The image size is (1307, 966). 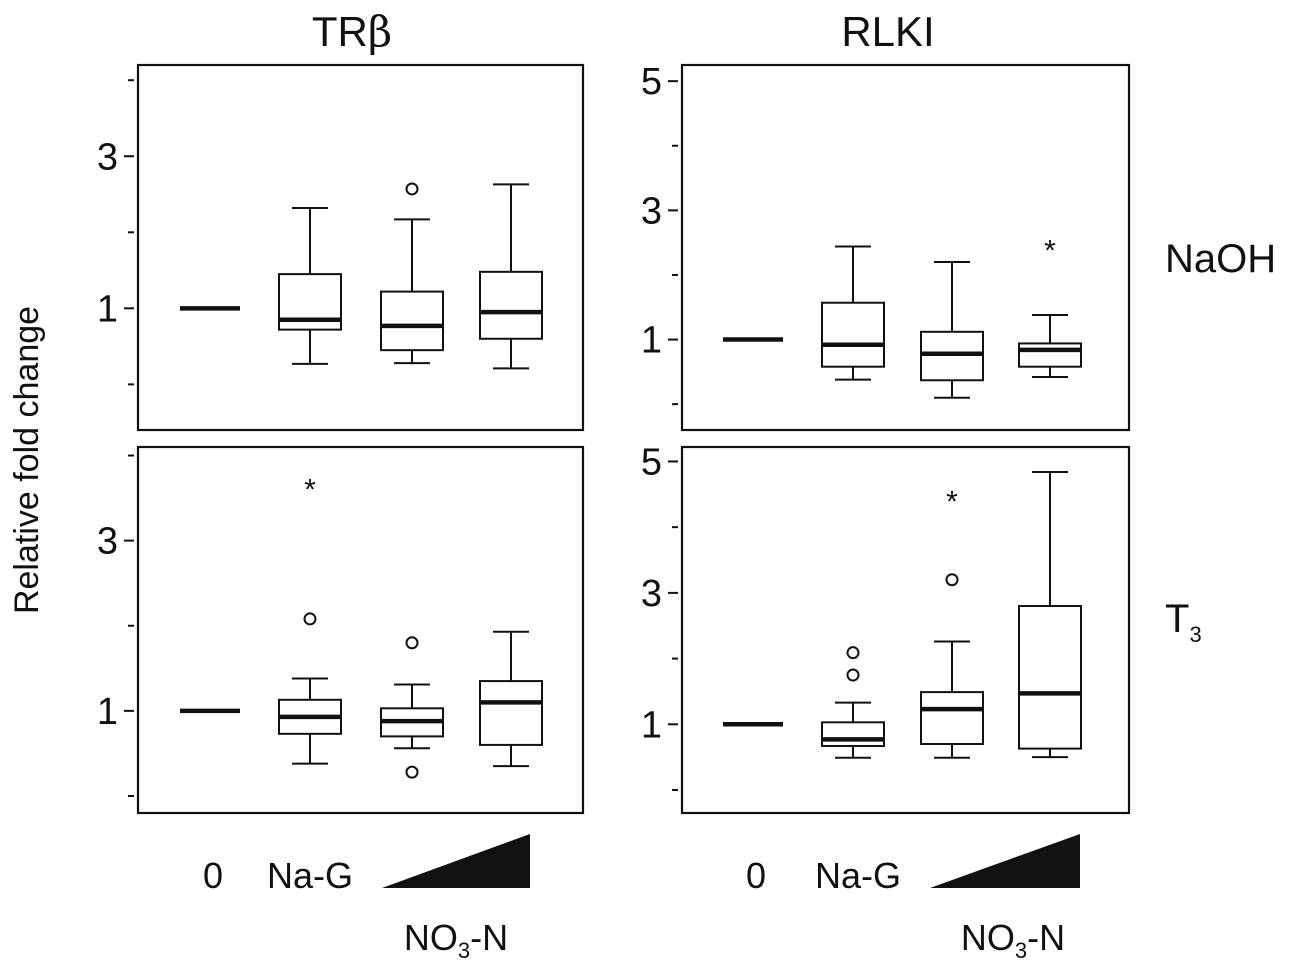 I want to click on panel-rlki-t3: 1 3 5 *, so click(x=886, y=628).